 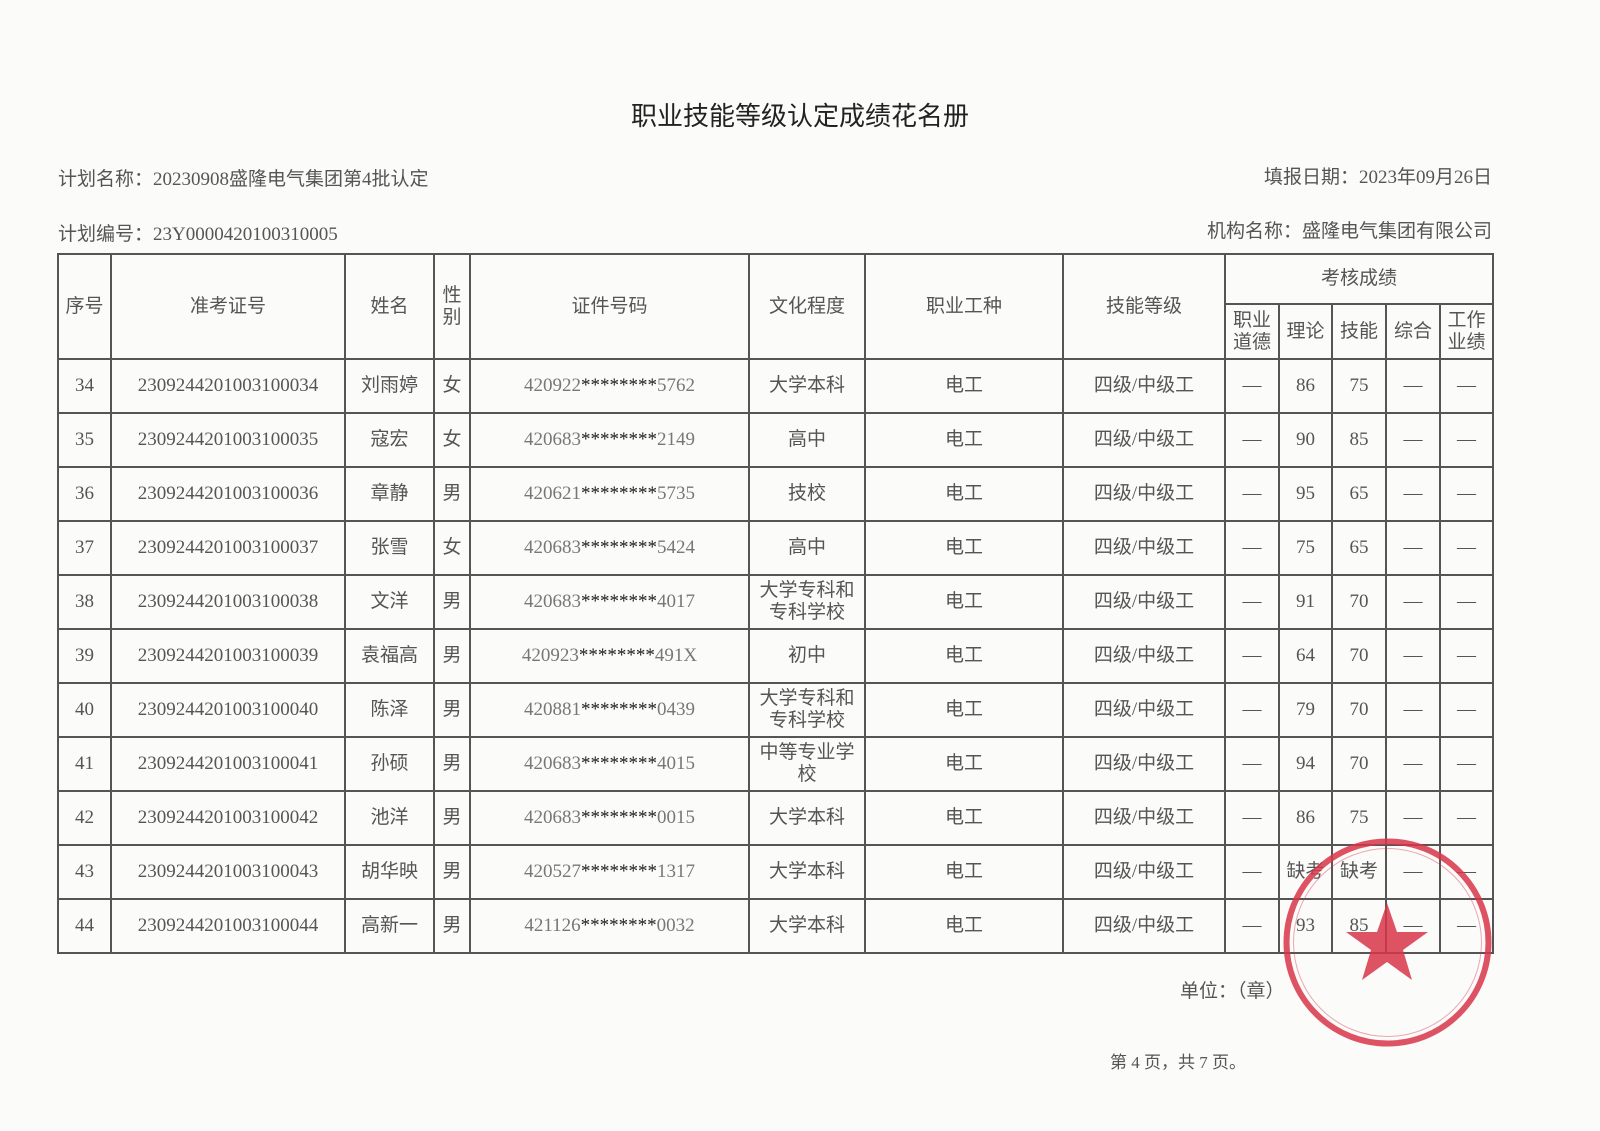 I want to click on id-prefix: 421126, so click(x=552, y=925).